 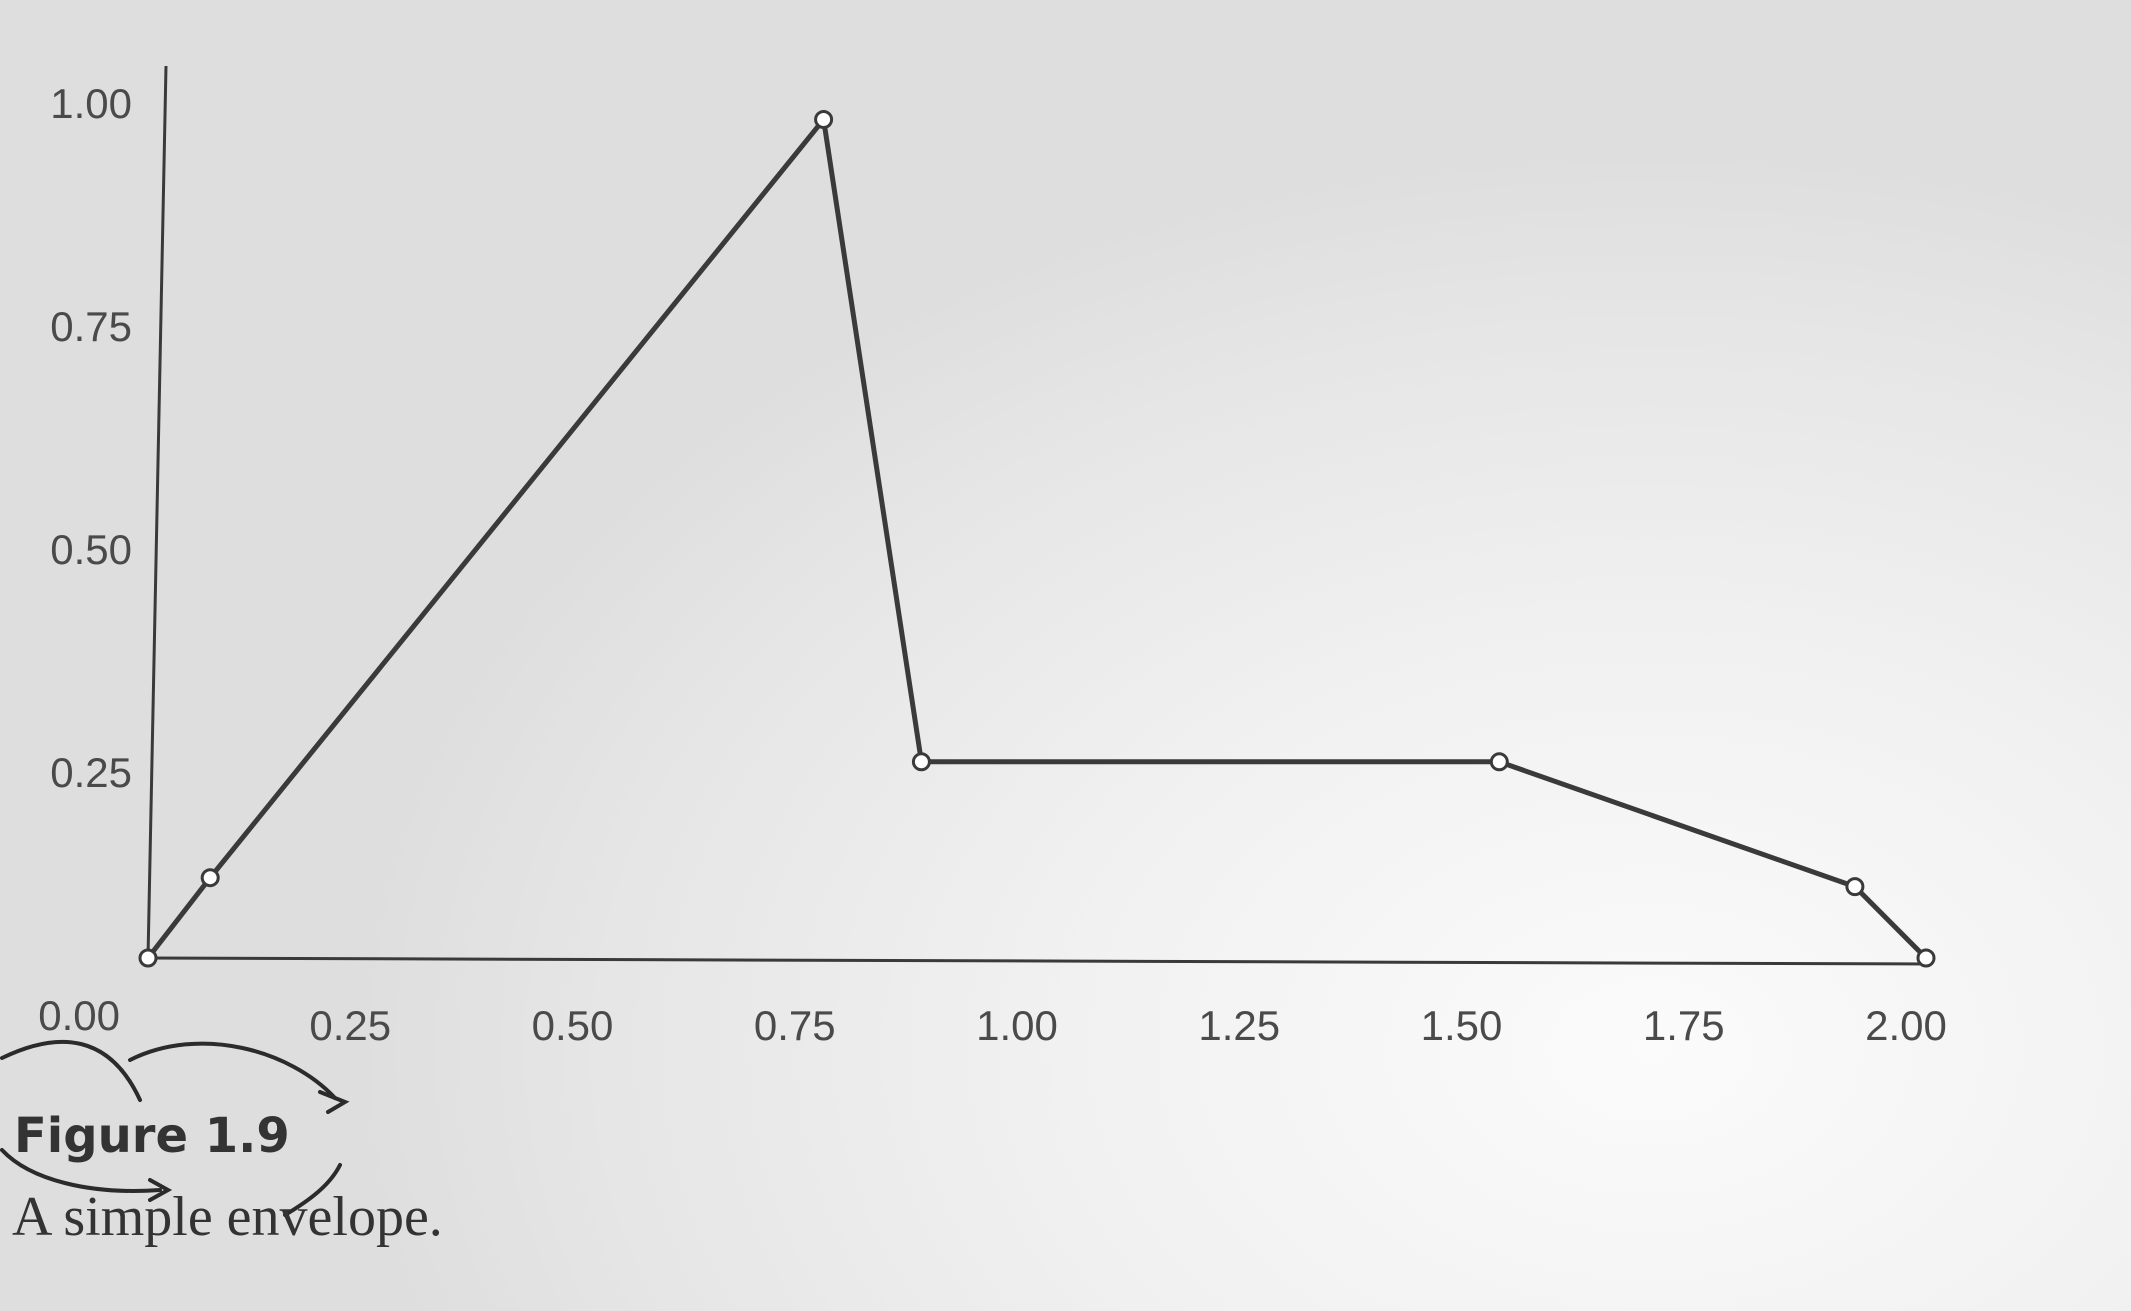 I want to click on y-axis-line, so click(x=157, y=512).